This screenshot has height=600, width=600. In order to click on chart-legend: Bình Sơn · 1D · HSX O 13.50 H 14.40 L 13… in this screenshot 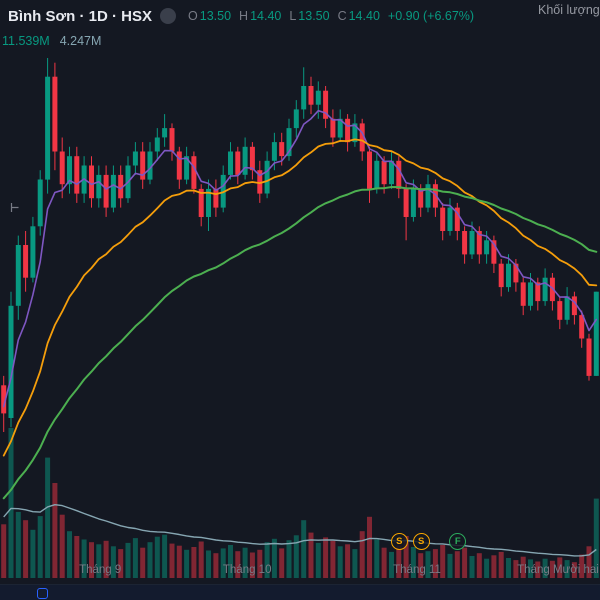, I will do `click(301, 27)`.